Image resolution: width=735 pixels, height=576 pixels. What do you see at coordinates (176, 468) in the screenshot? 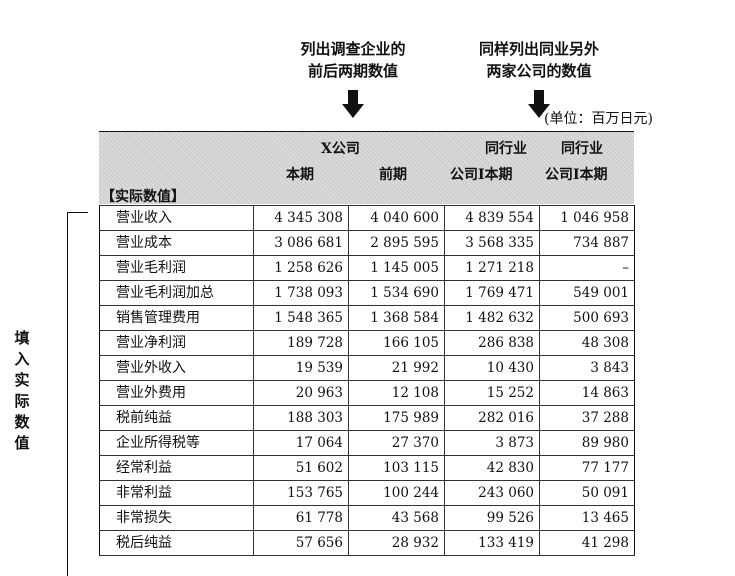
I see `row-label: 经常利益` at bounding box center [176, 468].